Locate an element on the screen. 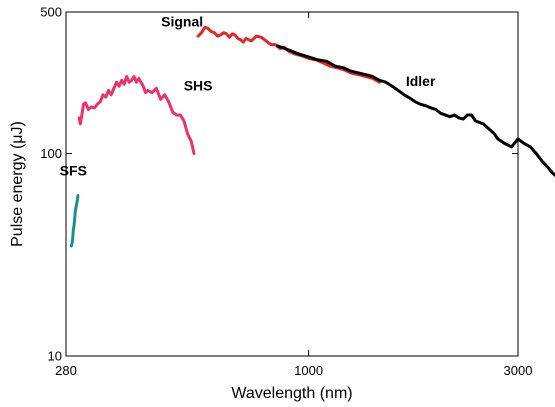  y-tick-label: 500 is located at coordinates (51, 12).